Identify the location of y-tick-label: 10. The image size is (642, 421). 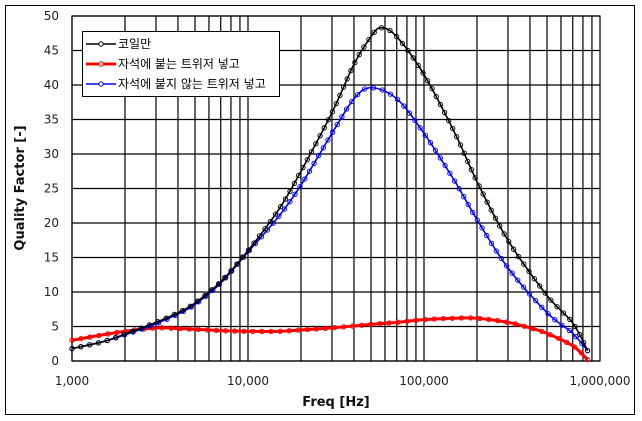
(51, 292).